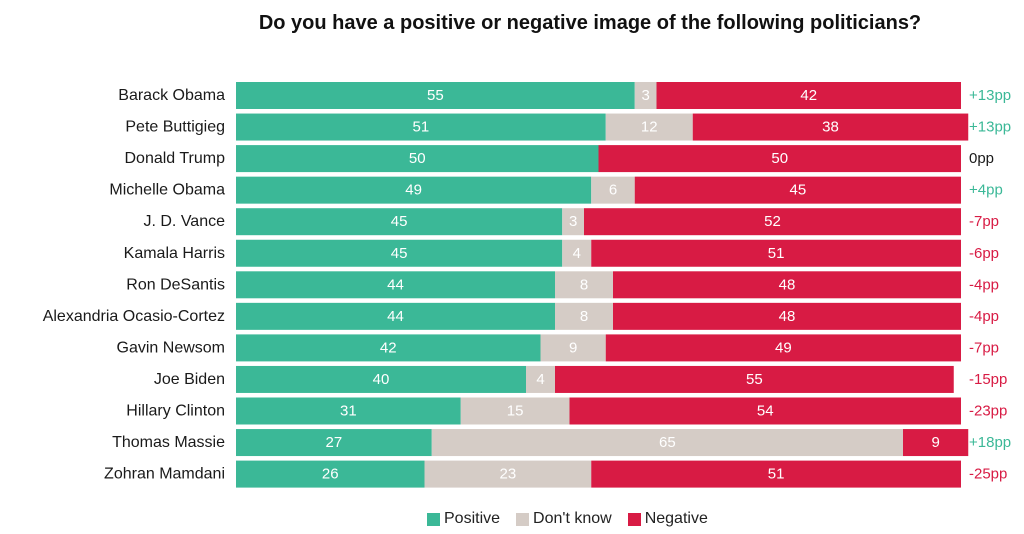 The image size is (1024, 534). I want to click on category-label: Alexandria Ocasio-Cortez, so click(134, 316).